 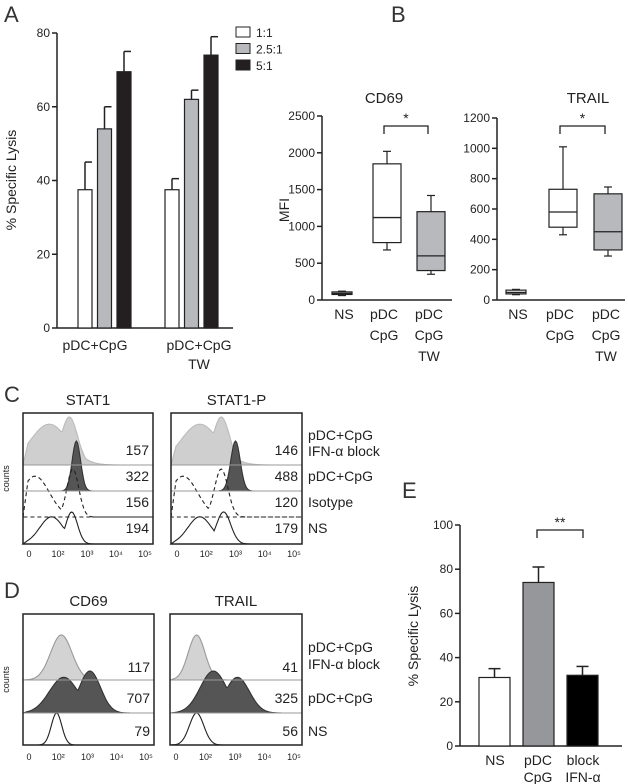 I want to click on x-category-label: TW, so click(x=199, y=364).